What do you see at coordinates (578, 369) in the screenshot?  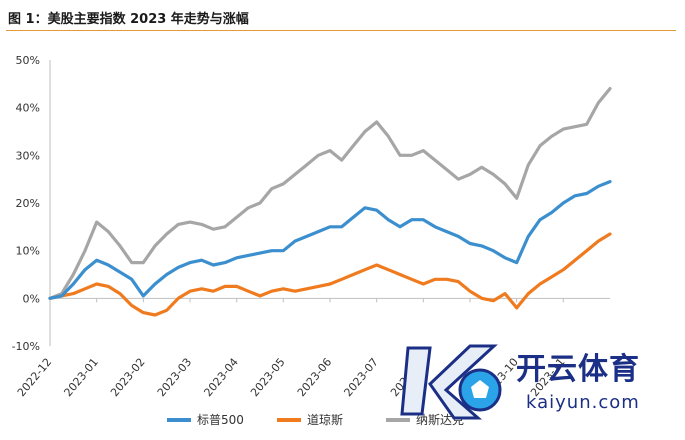 I see `watermark-brand: 开云体育` at bounding box center [578, 369].